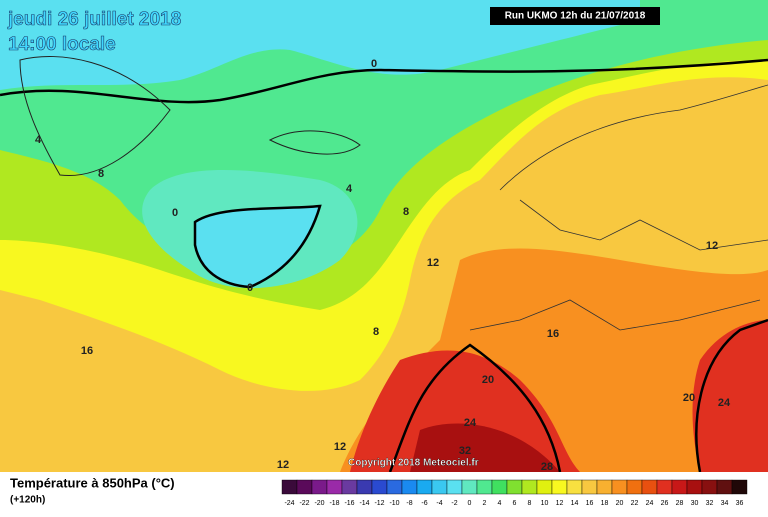 The width and height of the screenshot is (768, 517). What do you see at coordinates (439, 503) in the screenshot?
I see `colorbar-tick-label: -4` at bounding box center [439, 503].